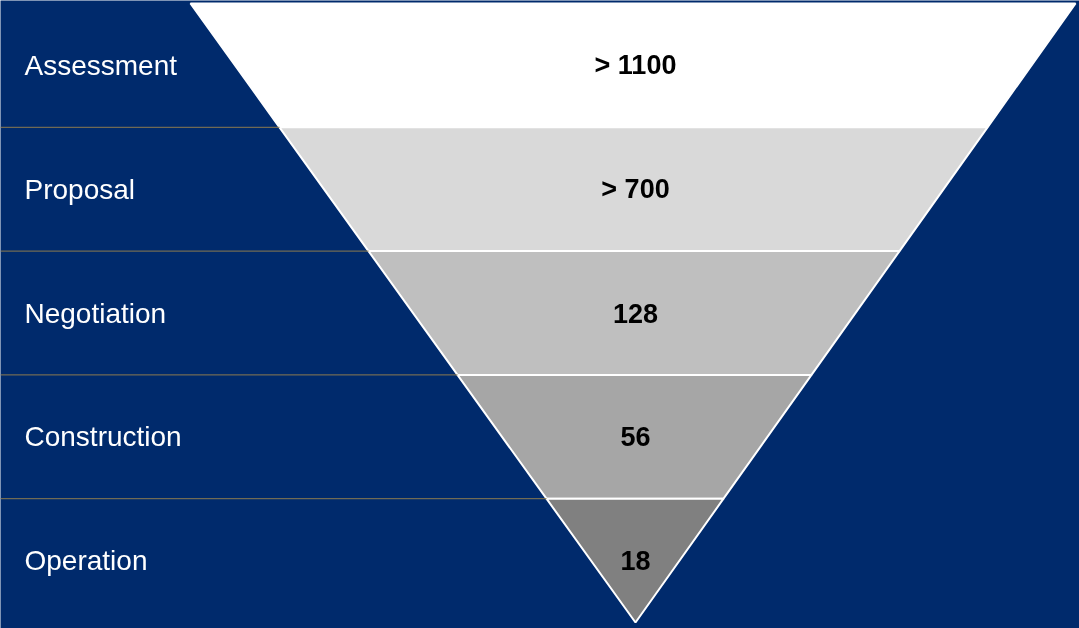 This screenshot has width=1079, height=628. I want to click on category-label: Assessment, so click(101, 65).